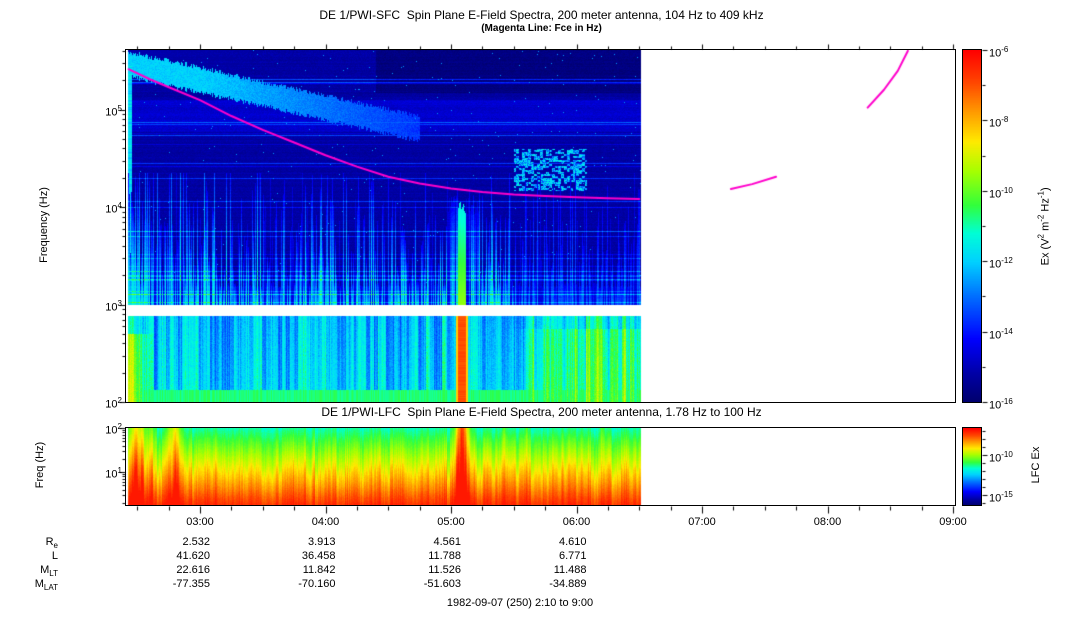 This screenshot has width=1083, height=620. I want to click on footer-caption: 1982-09-07 (250) 2:10 to 9:00, so click(520, 603).